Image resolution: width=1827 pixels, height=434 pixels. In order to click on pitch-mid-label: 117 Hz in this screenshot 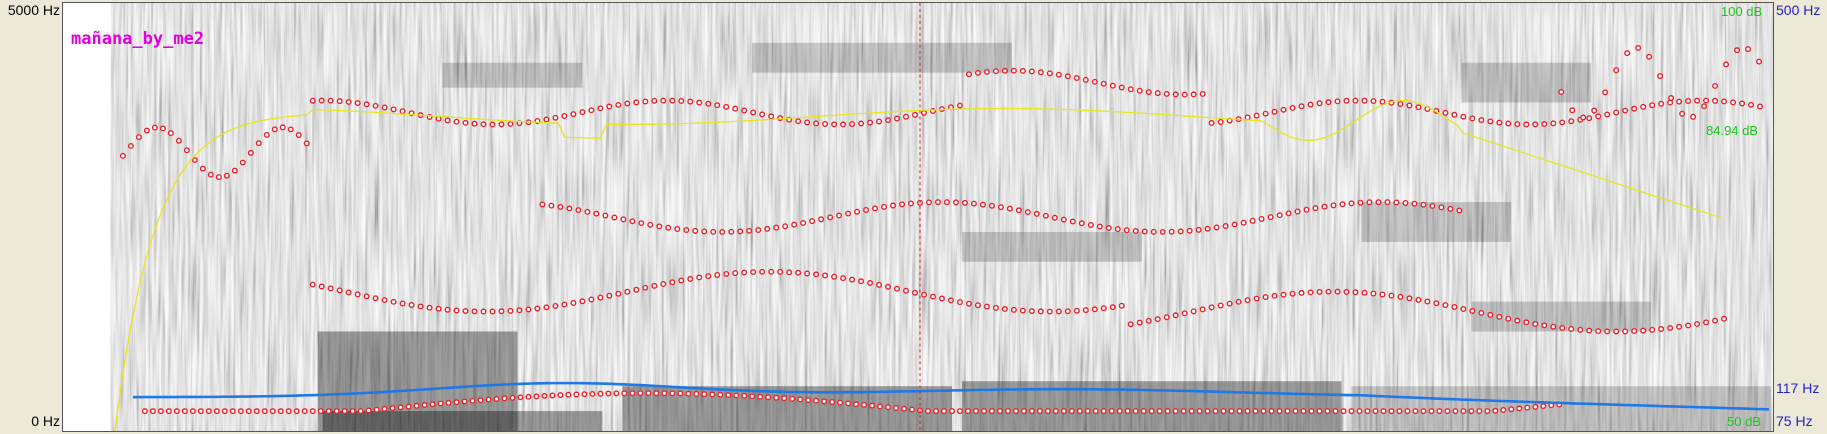, I will do `click(1798, 388)`.